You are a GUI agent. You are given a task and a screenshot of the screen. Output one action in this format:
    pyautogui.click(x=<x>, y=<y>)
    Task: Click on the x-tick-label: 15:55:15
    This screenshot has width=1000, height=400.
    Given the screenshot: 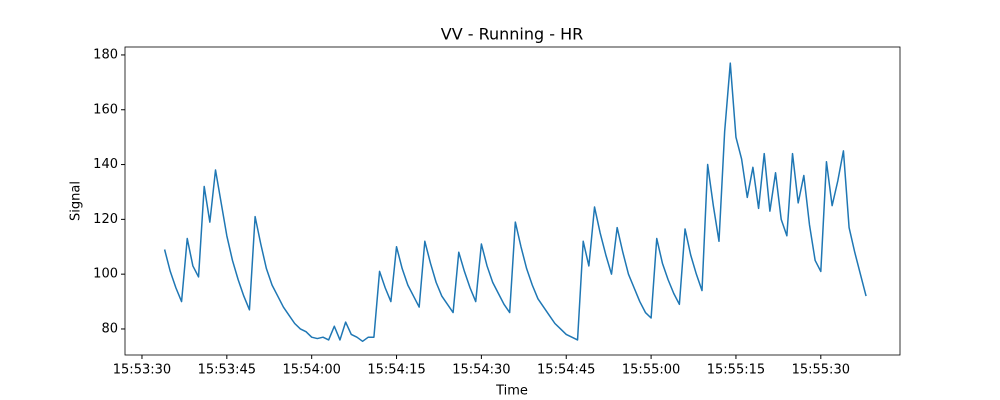 What is the action you would take?
    pyautogui.click(x=736, y=370)
    